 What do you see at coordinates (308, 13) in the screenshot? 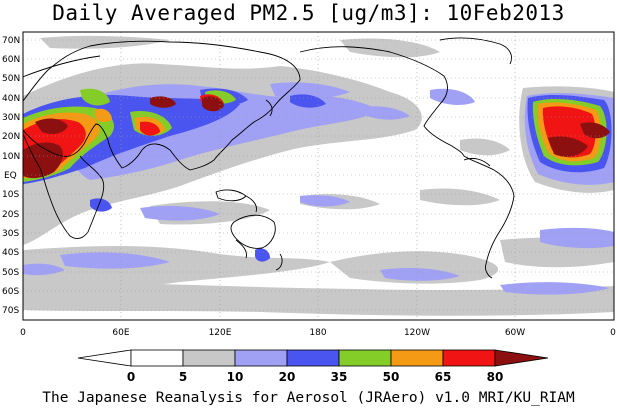
I see `map-title: Daily Averaged PM2.5 [ug/m3]: 10Feb2013` at bounding box center [308, 13].